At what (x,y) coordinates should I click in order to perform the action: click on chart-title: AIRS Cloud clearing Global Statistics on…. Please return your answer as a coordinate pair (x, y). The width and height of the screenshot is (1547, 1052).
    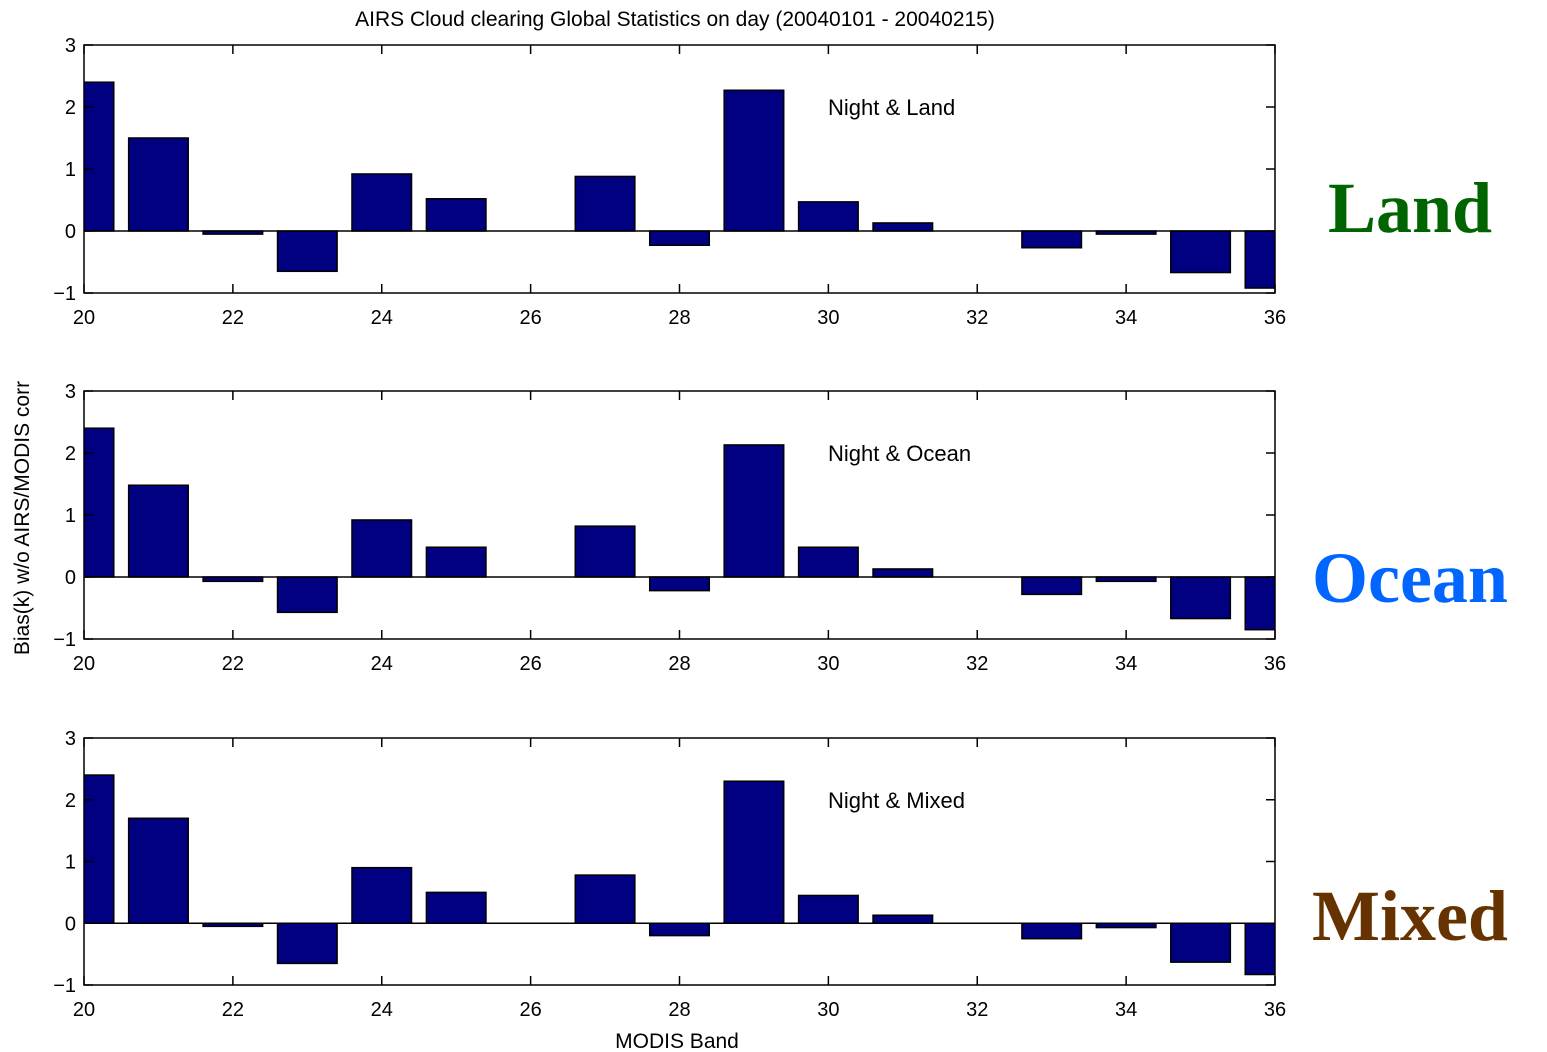
    Looking at the image, I should click on (675, 19).